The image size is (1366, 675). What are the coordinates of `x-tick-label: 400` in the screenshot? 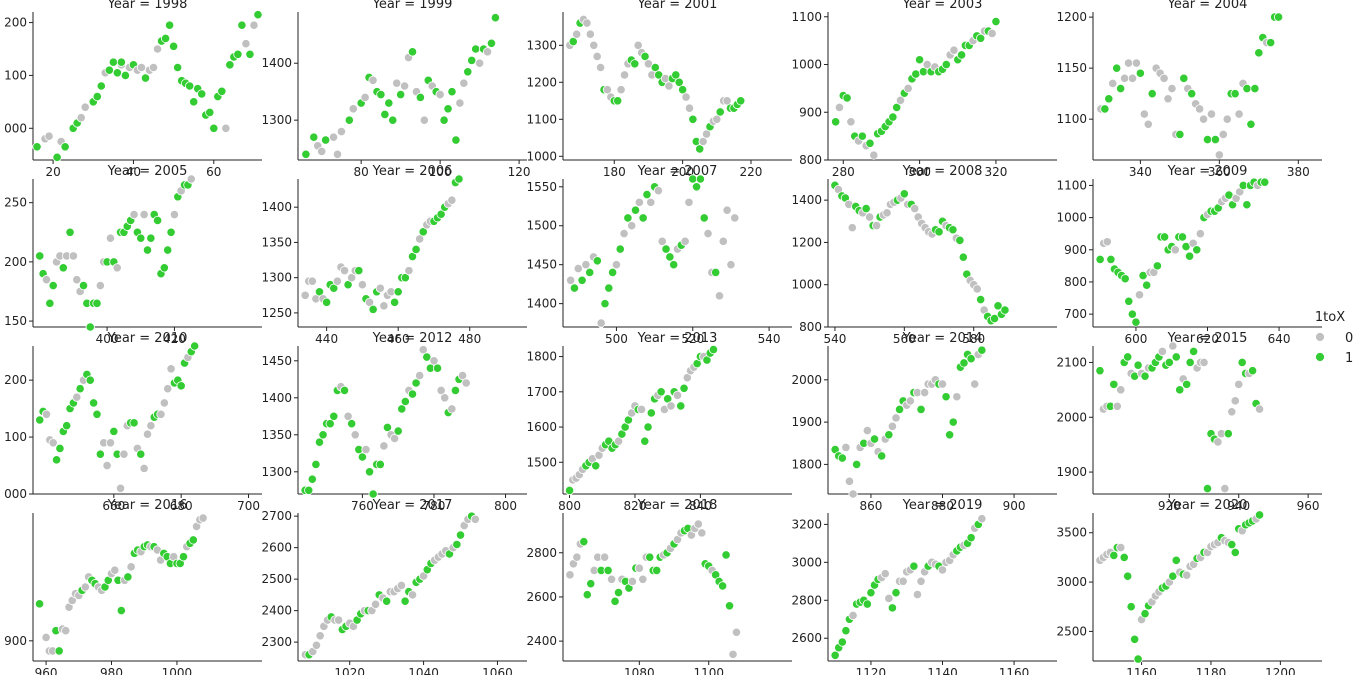 It's located at (107, 339).